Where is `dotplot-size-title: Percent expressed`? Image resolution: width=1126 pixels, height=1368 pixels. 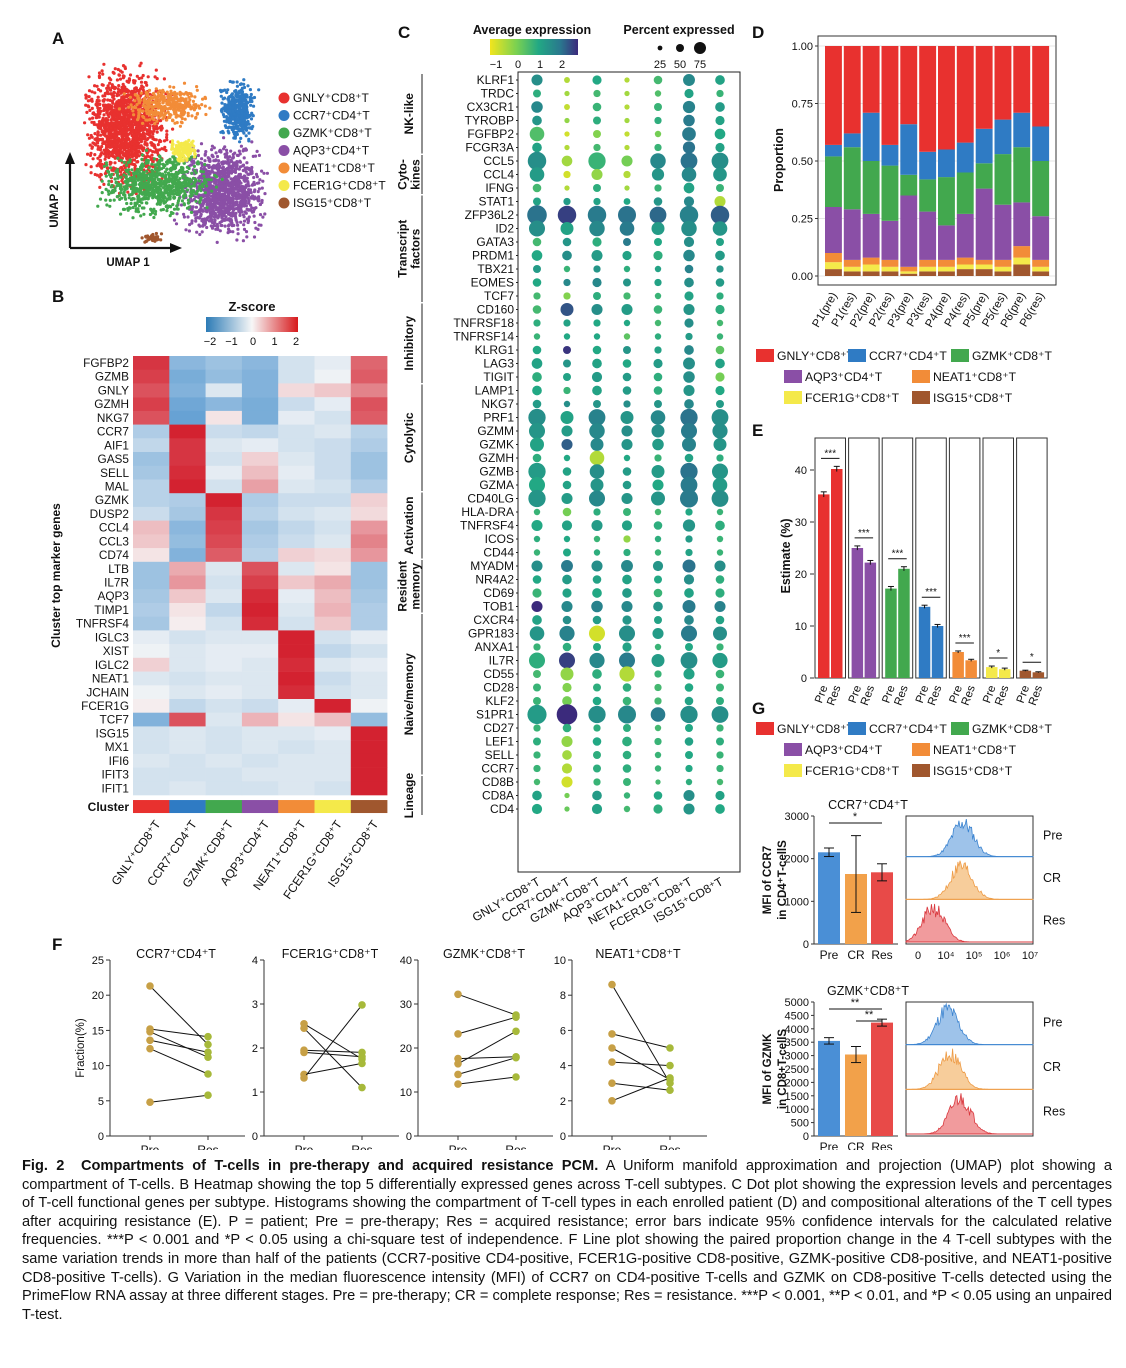 dotplot-size-title: Percent expressed is located at coordinates (678, 30).